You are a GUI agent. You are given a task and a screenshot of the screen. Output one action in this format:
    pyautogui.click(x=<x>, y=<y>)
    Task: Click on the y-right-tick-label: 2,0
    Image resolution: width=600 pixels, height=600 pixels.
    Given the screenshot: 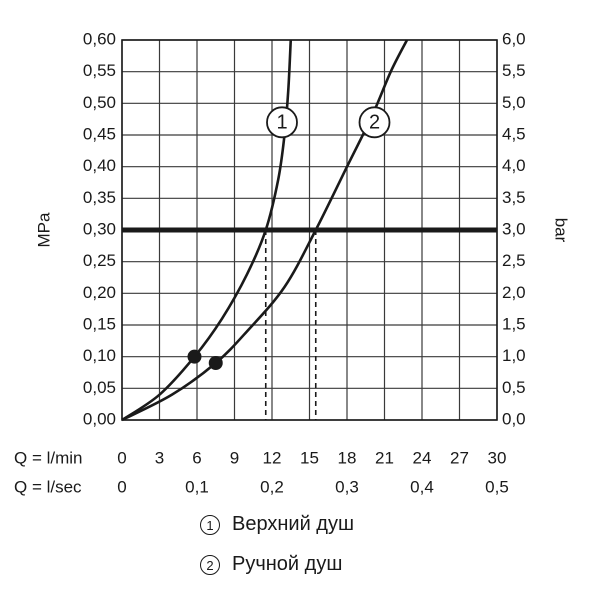 What is the action you would take?
    pyautogui.click(x=514, y=292)
    